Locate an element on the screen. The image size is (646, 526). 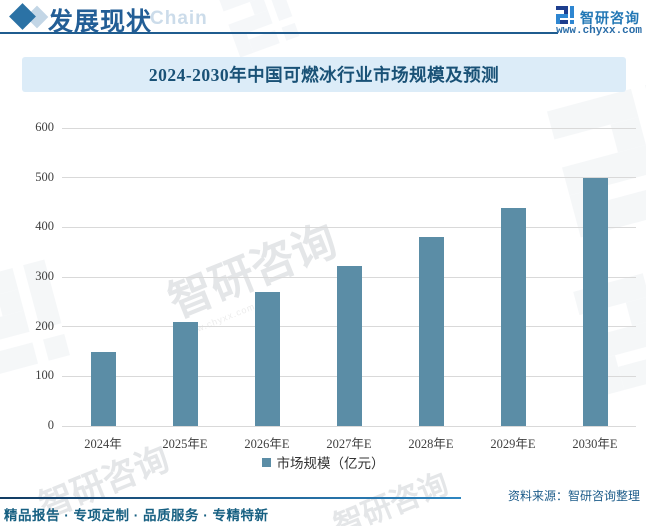
y-tick-label: 100 is located at coordinates (44, 375).